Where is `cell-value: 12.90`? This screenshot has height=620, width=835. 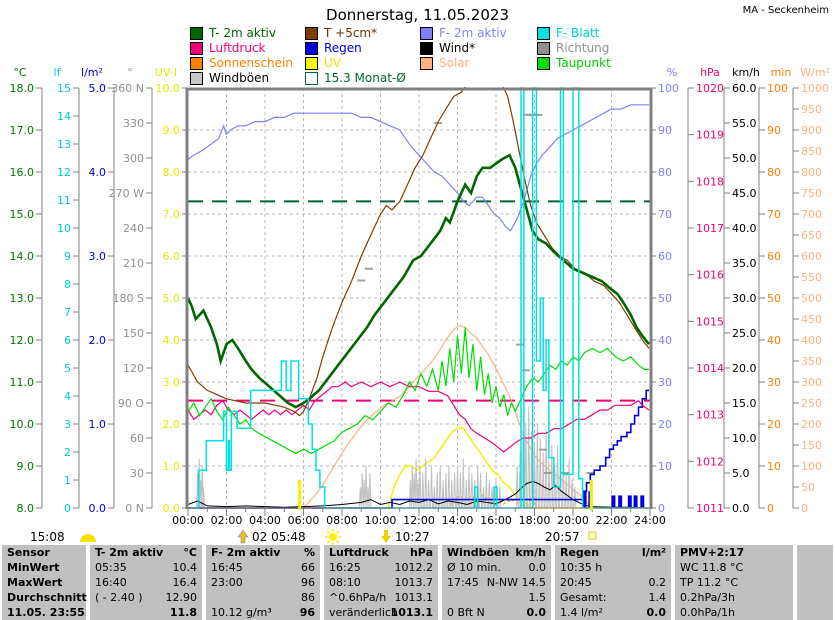
cell-value: 12.90 is located at coordinates (181, 597).